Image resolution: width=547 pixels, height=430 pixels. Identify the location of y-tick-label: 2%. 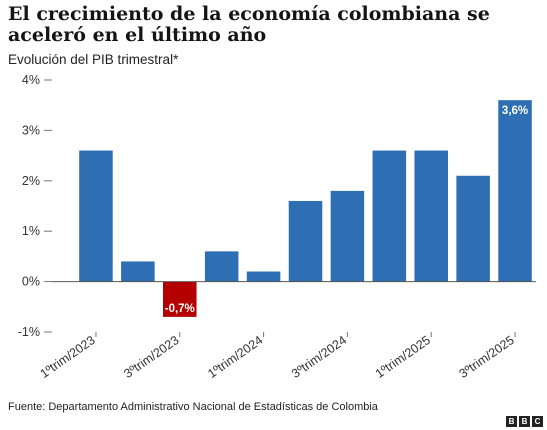
(31, 181).